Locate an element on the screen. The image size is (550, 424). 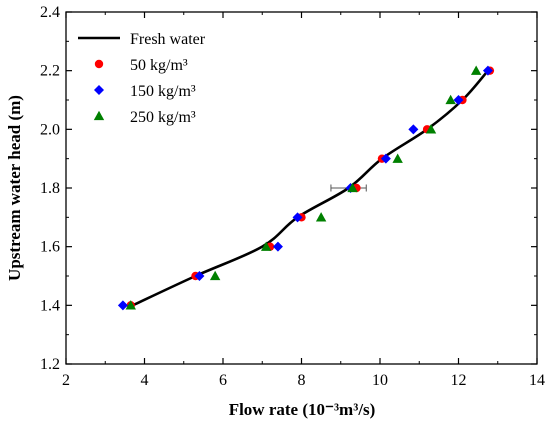
y-axis-label: Upstream water head (m) is located at coordinates (14, 188).